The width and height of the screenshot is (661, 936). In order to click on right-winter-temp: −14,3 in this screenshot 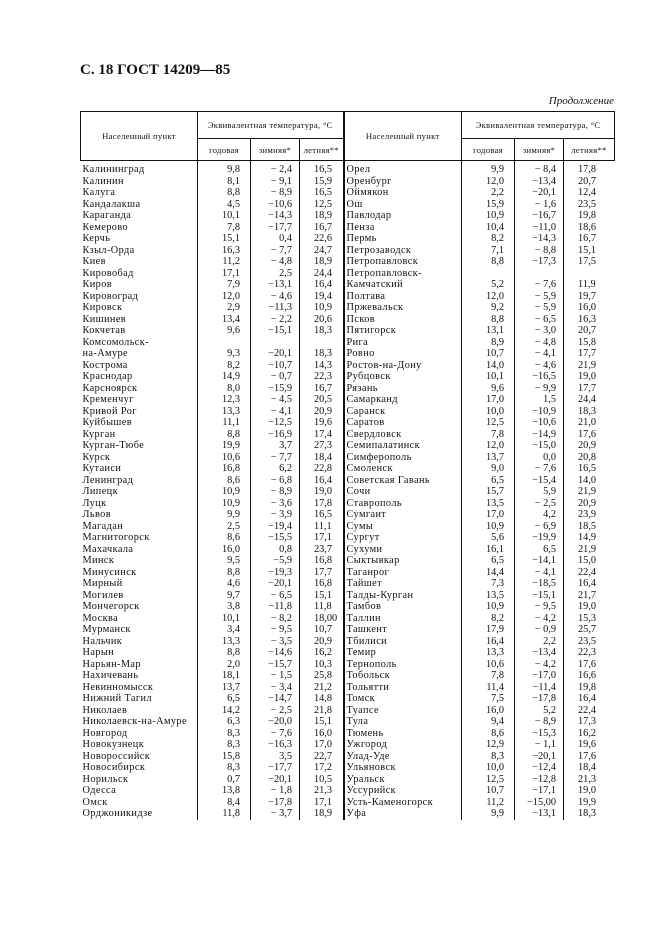, I will do `click(539, 239)`.